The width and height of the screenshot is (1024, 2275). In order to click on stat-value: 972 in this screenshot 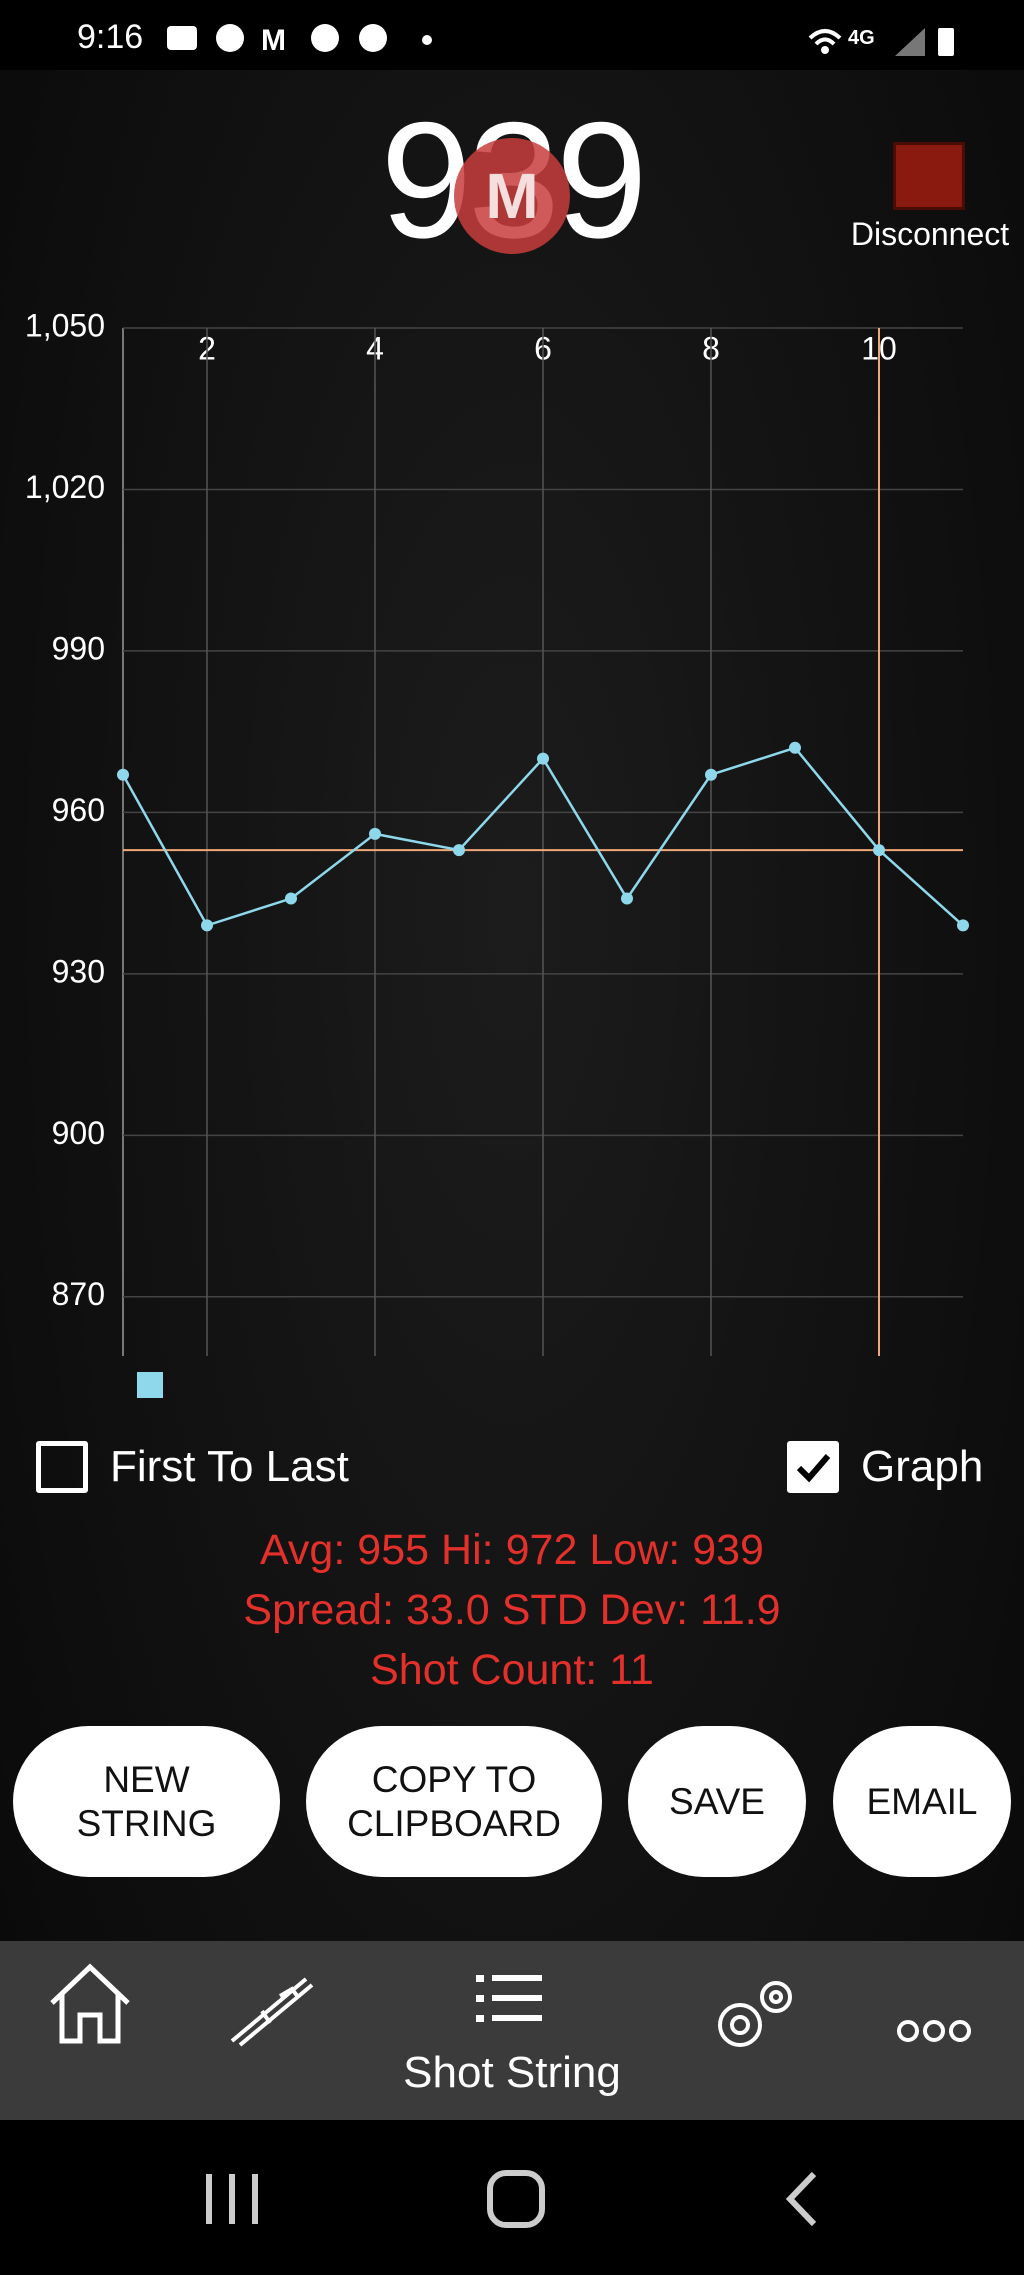, I will do `click(541, 1550)`.